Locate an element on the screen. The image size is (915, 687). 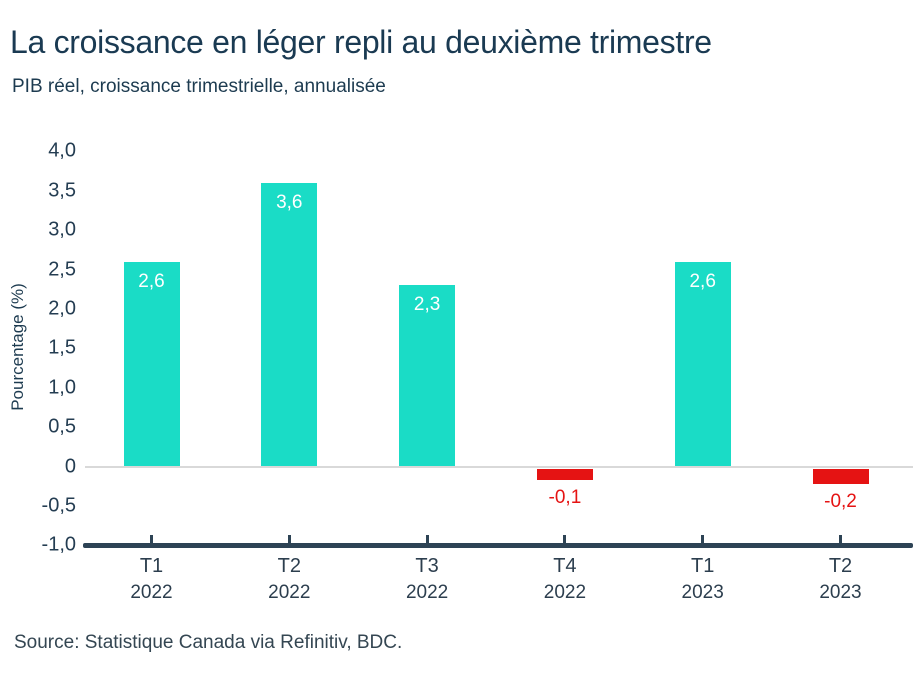
x-label-quarter: T3 is located at coordinates (427, 566).